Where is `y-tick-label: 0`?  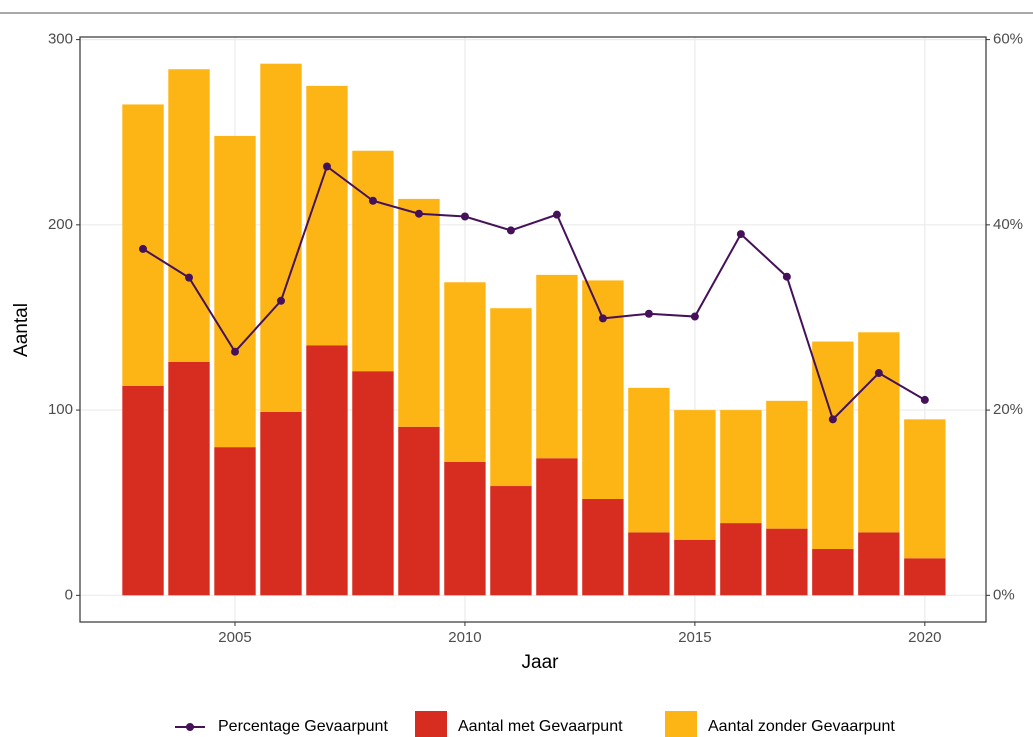
y-tick-label: 0 is located at coordinates (69, 594).